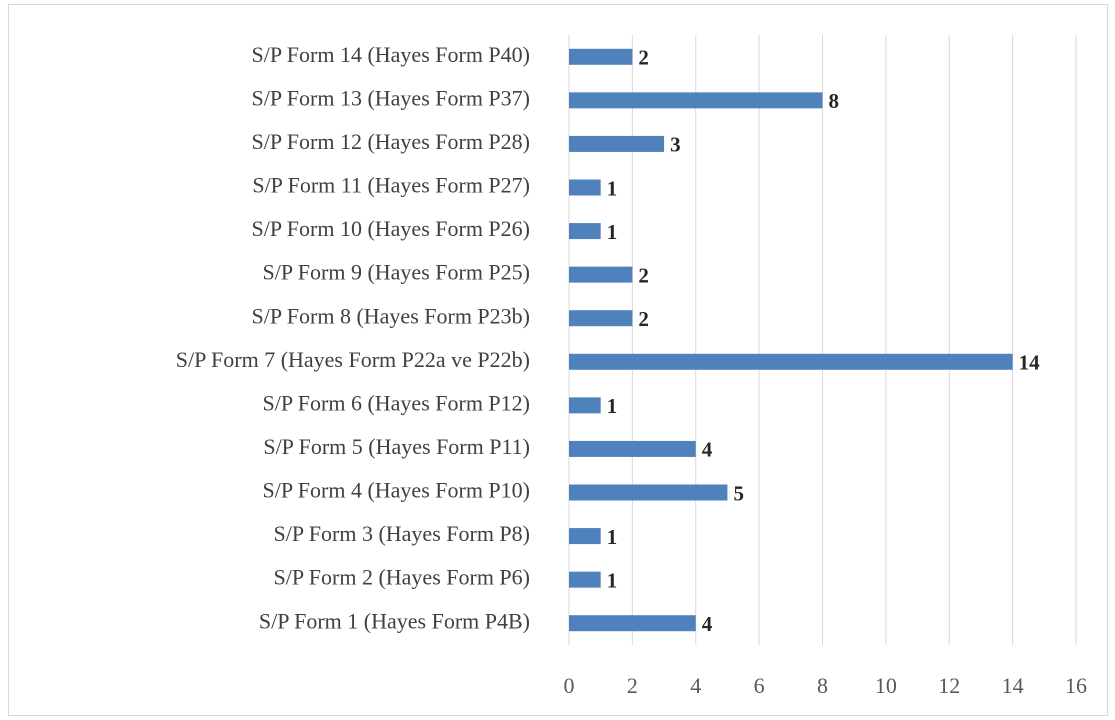 This screenshot has height=720, width=1115. Describe the element at coordinates (396, 402) in the screenshot. I see `y-tick-label: S/P Form 6 (Hayes Form P12)` at that location.